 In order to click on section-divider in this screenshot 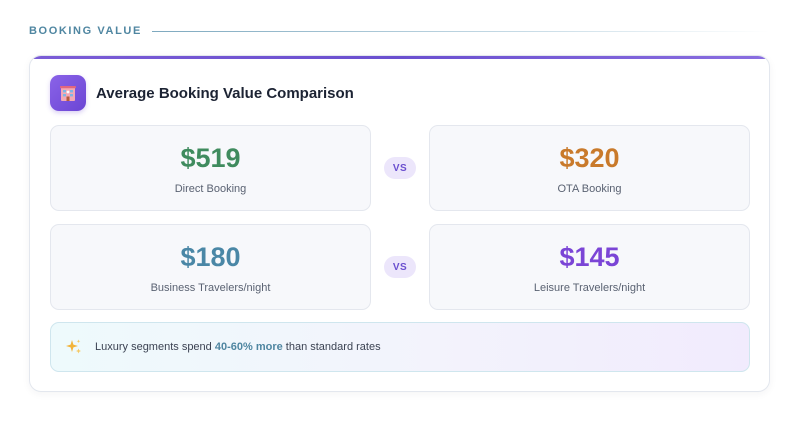, I will do `click(460, 31)`.